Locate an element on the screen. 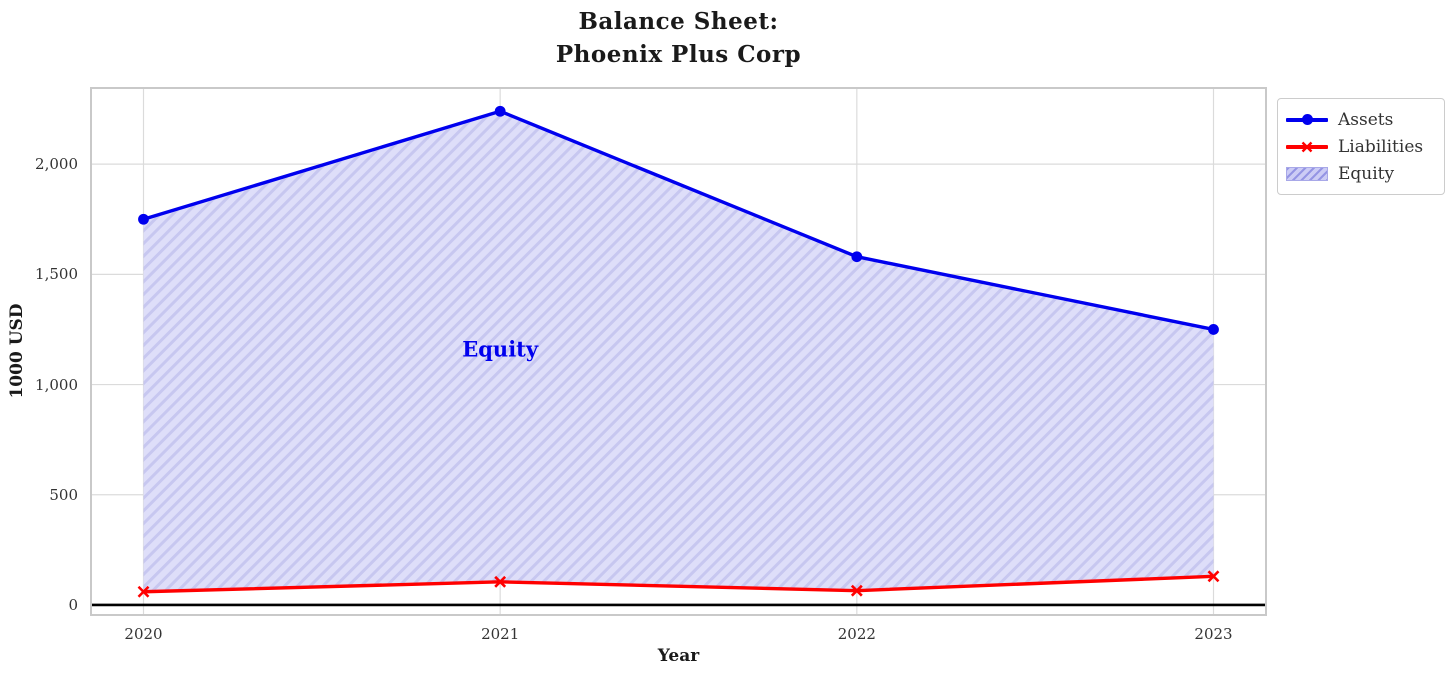 This screenshot has height=676, width=1454. legend-label: Assets is located at coordinates (1366, 119).